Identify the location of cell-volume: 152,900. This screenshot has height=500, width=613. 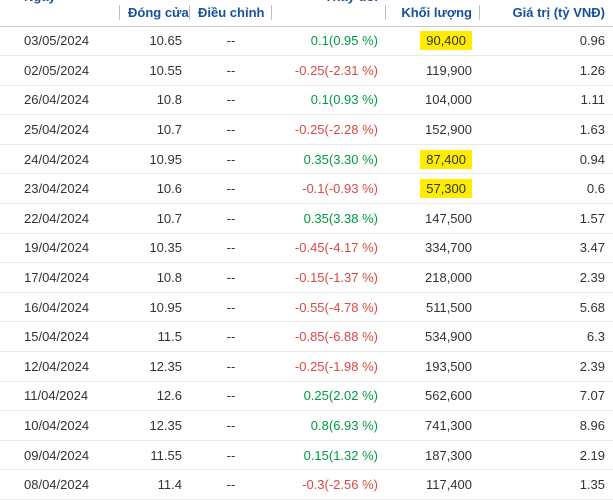
(433, 129).